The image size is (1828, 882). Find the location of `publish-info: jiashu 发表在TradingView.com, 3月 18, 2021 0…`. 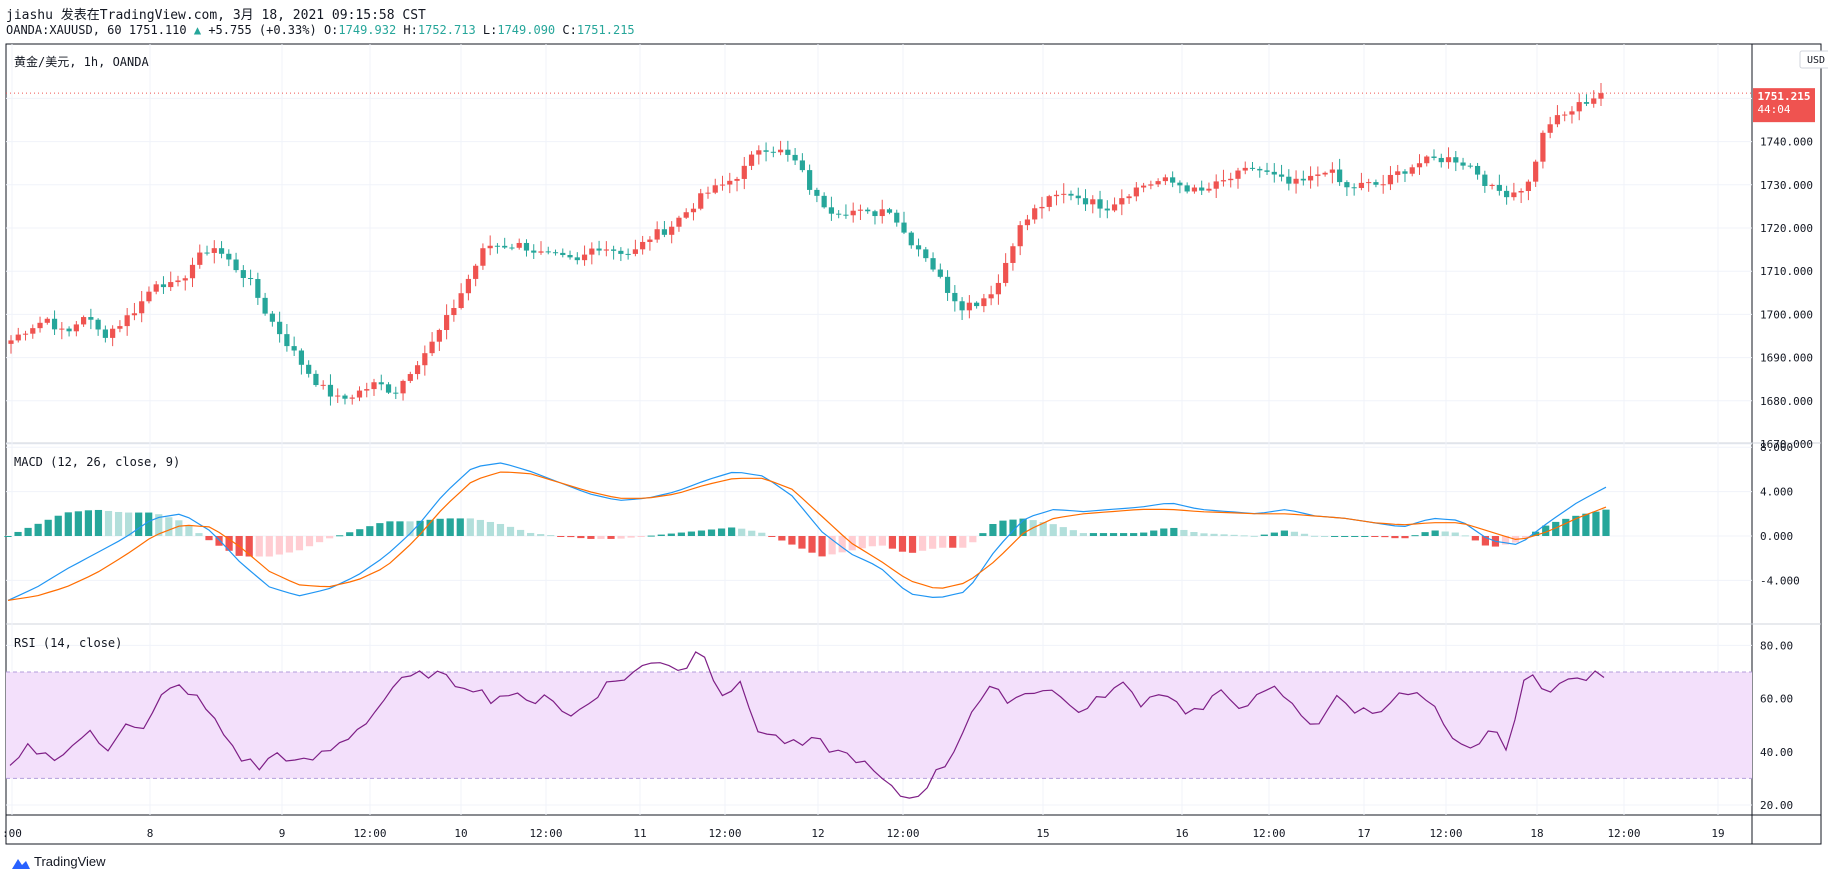

publish-info: jiashu 发表在TradingView.com, 3月 18, 2021 0… is located at coordinates (216, 15).